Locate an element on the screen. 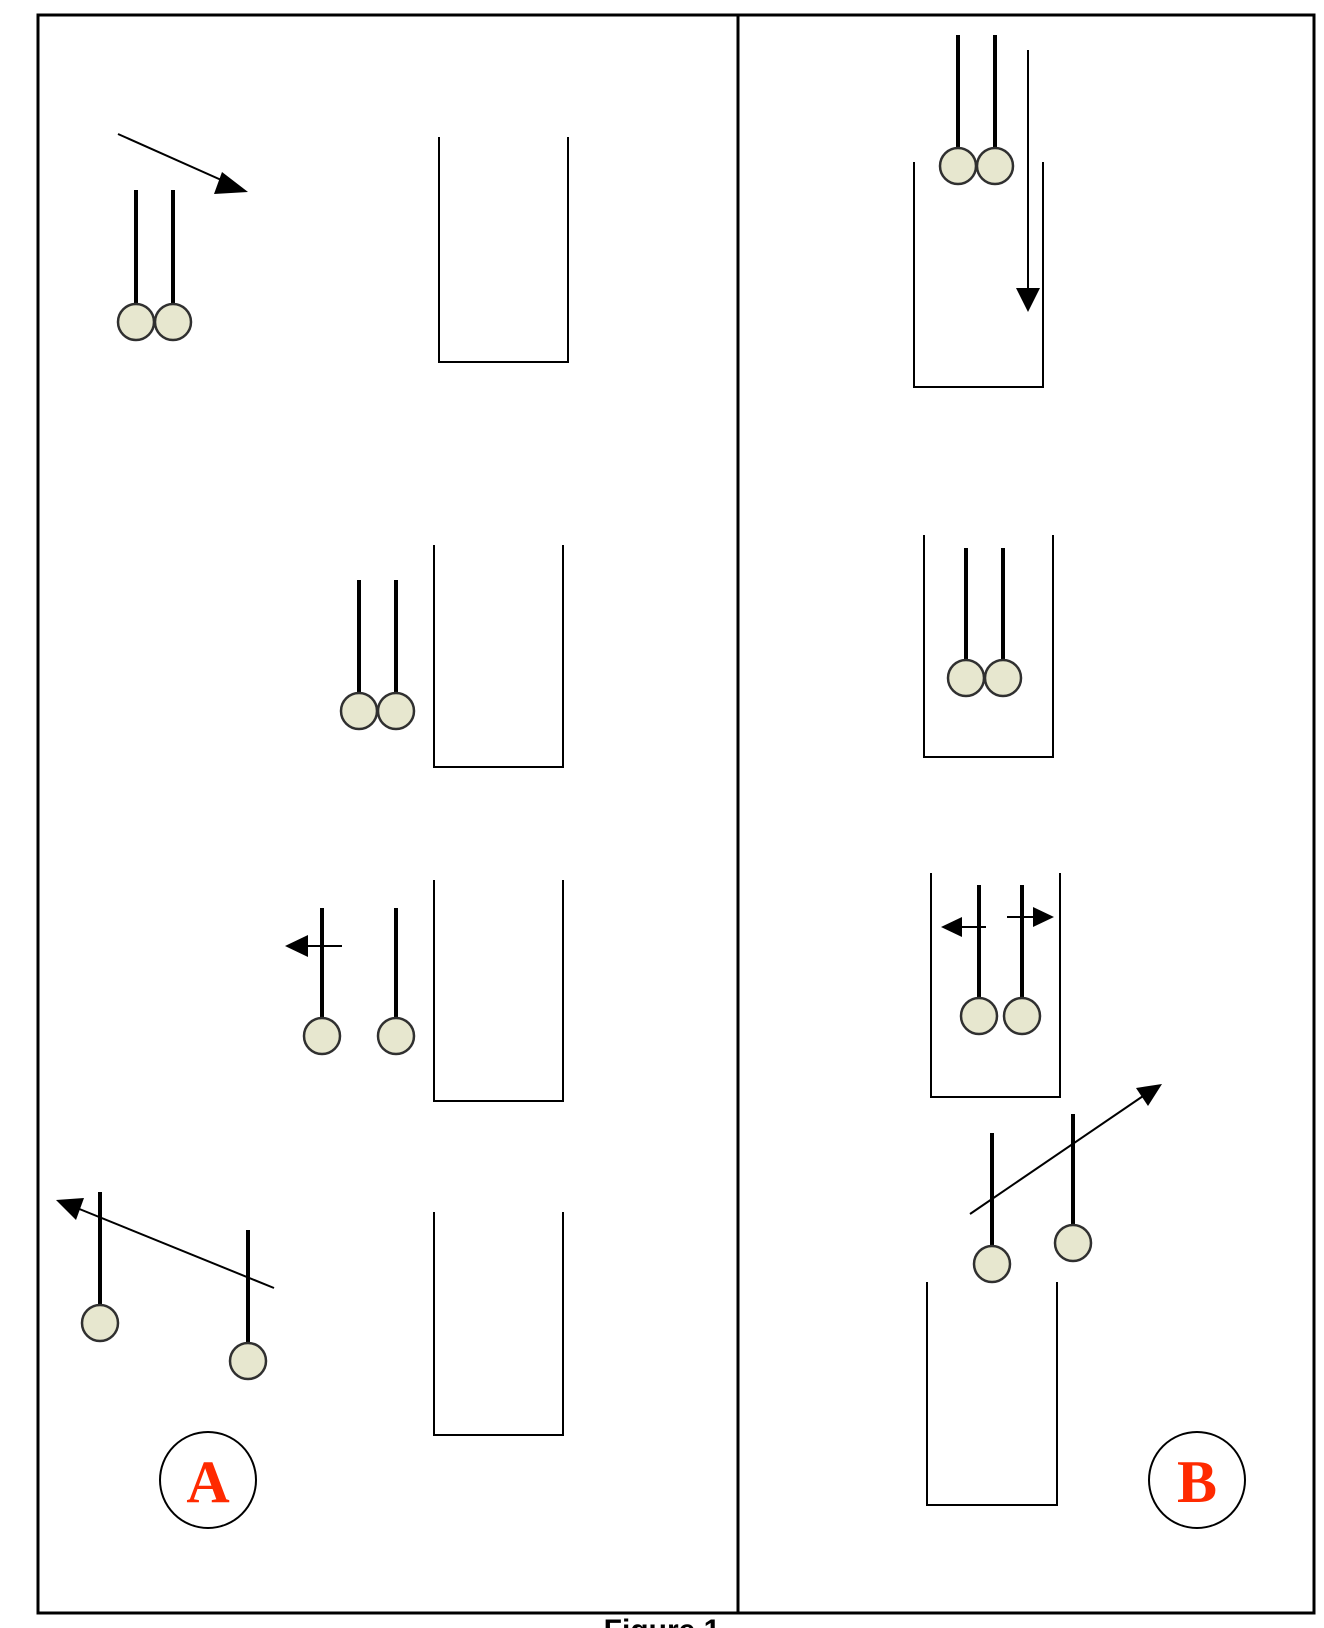  figure-caption: Figure 1 is located at coordinates (662, 1621).